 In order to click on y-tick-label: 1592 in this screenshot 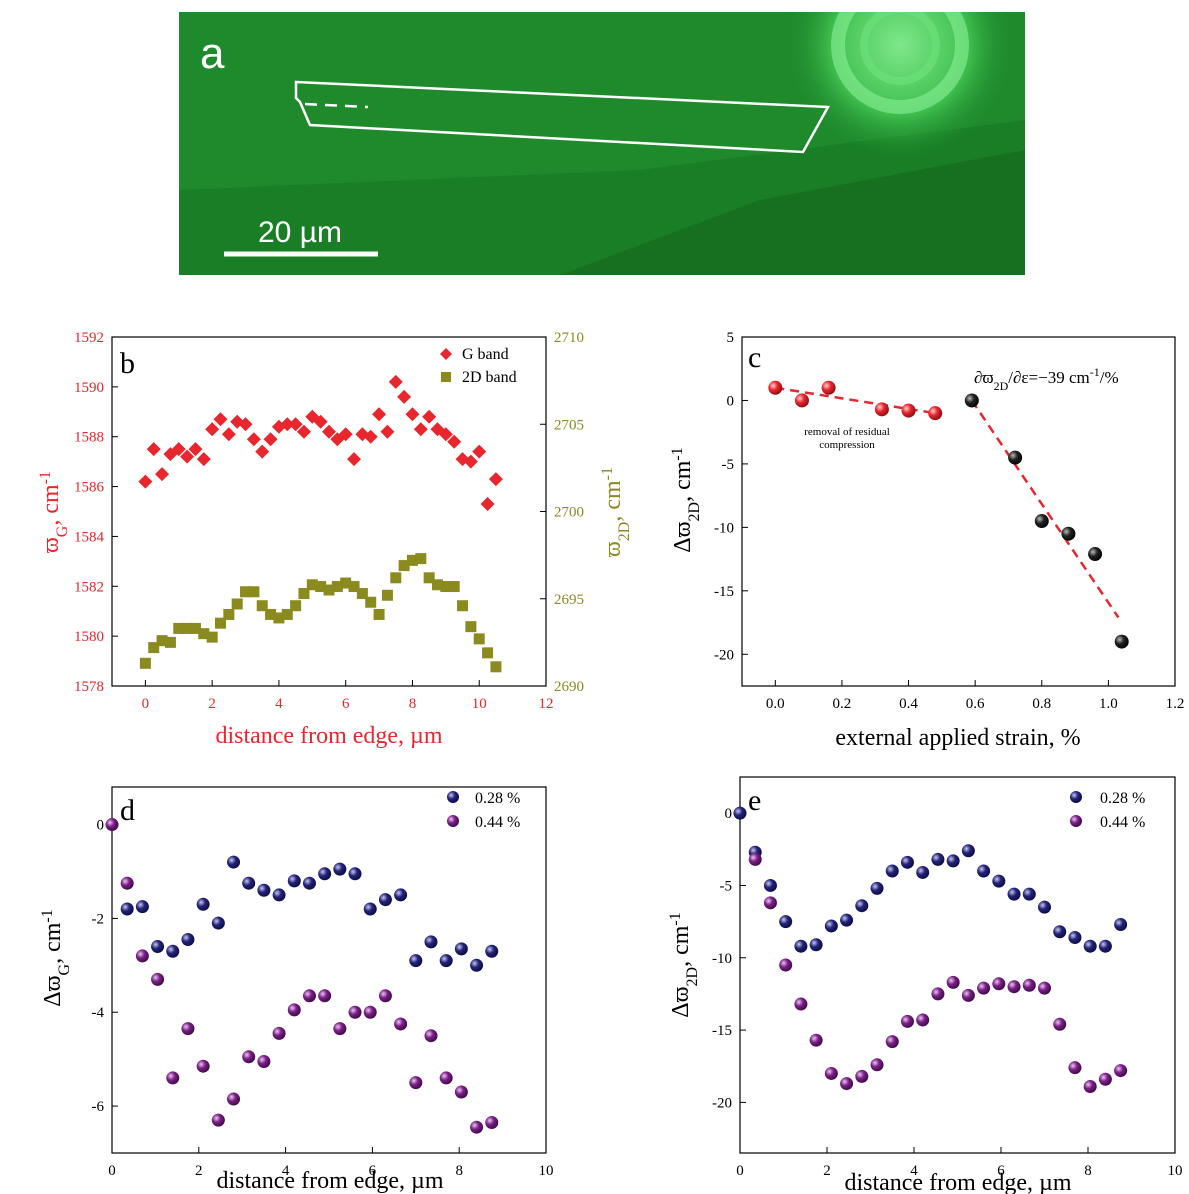, I will do `click(89, 338)`.